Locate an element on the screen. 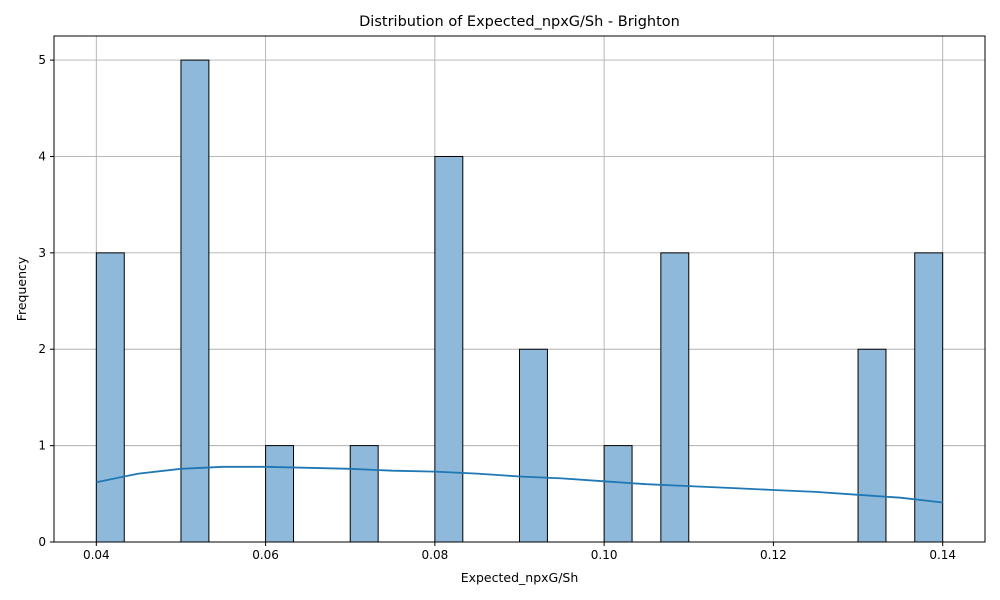 The height and width of the screenshot is (600, 1000). x-tick-label: 0.14 is located at coordinates (942, 555).